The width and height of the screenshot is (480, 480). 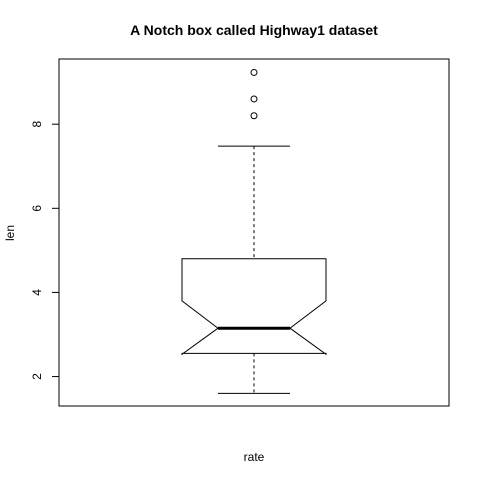 I want to click on y-tick-label: 4, so click(x=37, y=292).